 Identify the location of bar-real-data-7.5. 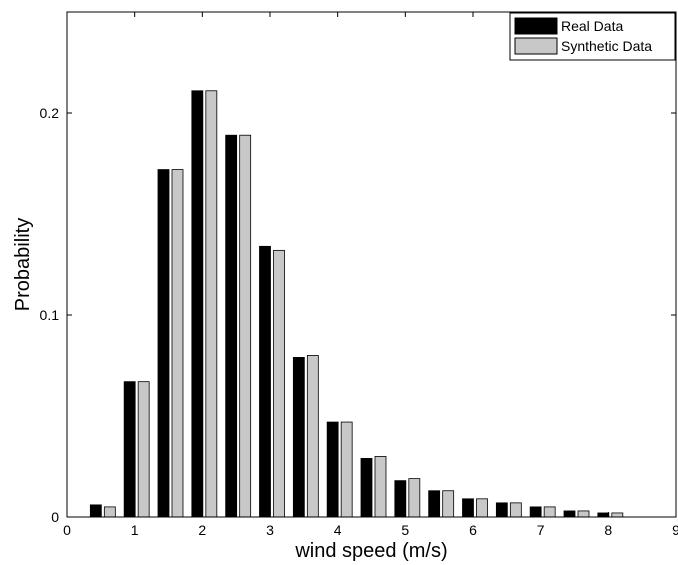
(569, 514).